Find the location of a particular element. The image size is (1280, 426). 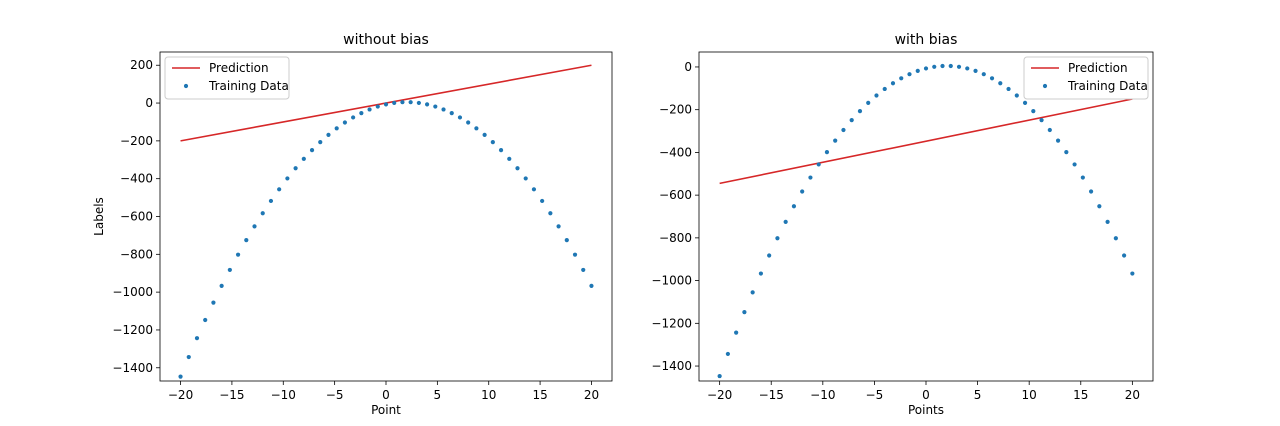

y-axis-label: Labels is located at coordinates (99, 216).